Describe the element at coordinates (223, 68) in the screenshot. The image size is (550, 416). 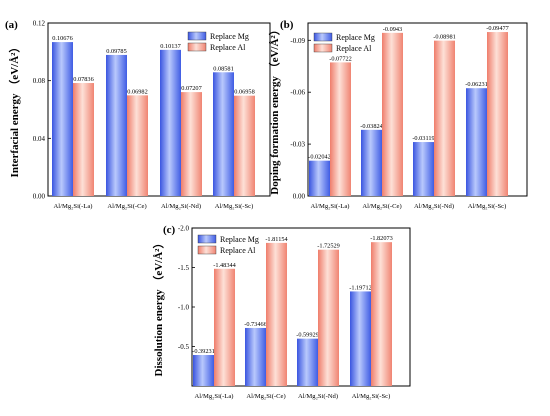
I see `data-label: 0.08581` at that location.